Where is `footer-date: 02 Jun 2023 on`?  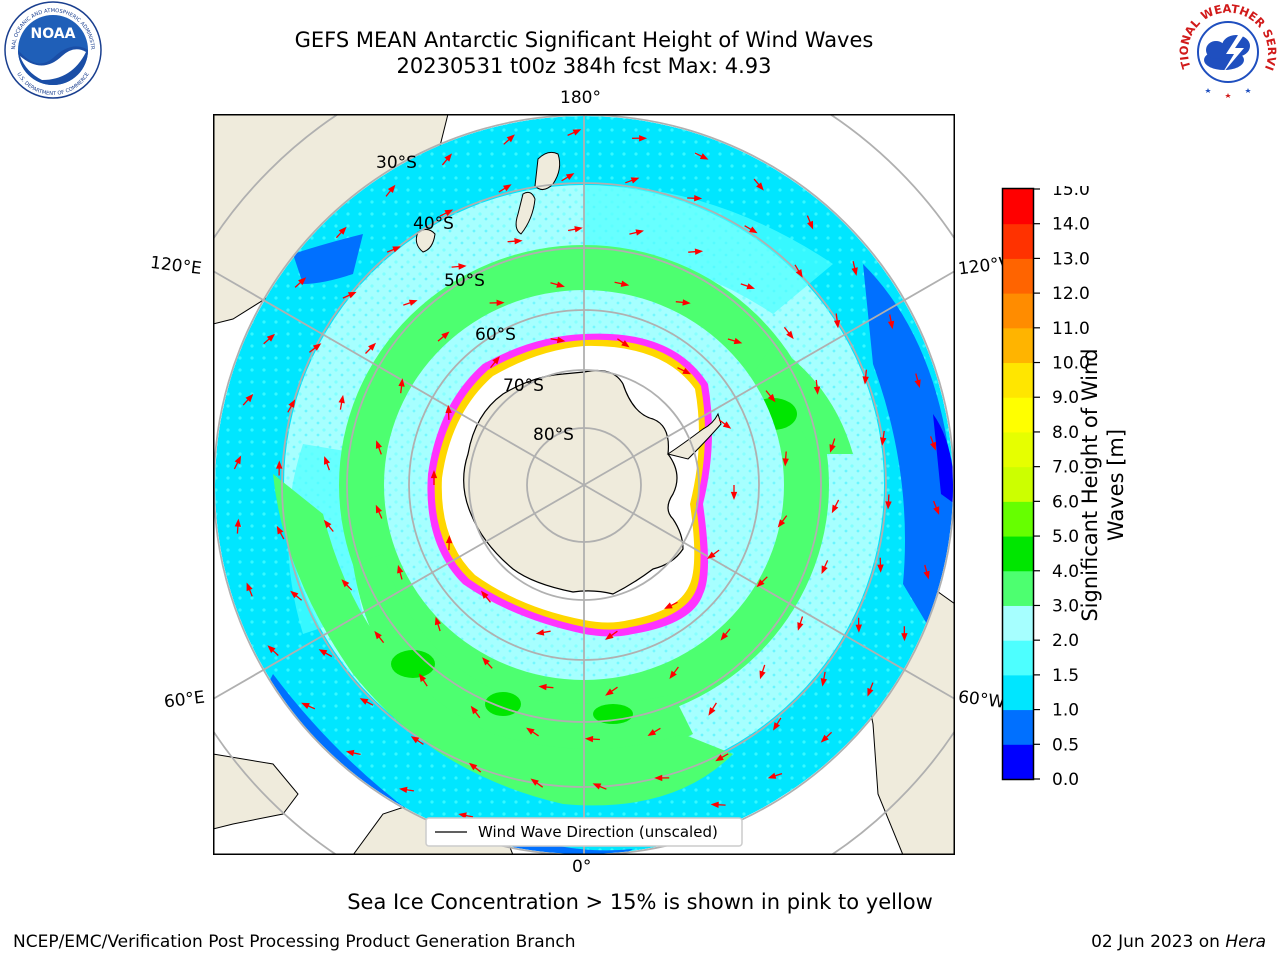
footer-date: 02 Jun 2023 on is located at coordinates (1158, 942).